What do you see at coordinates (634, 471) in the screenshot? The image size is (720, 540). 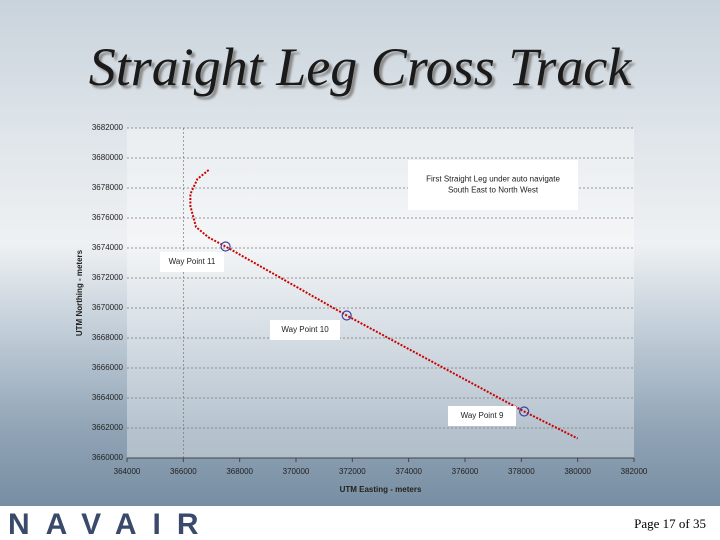 I see `x-tick-label: 382000` at bounding box center [634, 471].